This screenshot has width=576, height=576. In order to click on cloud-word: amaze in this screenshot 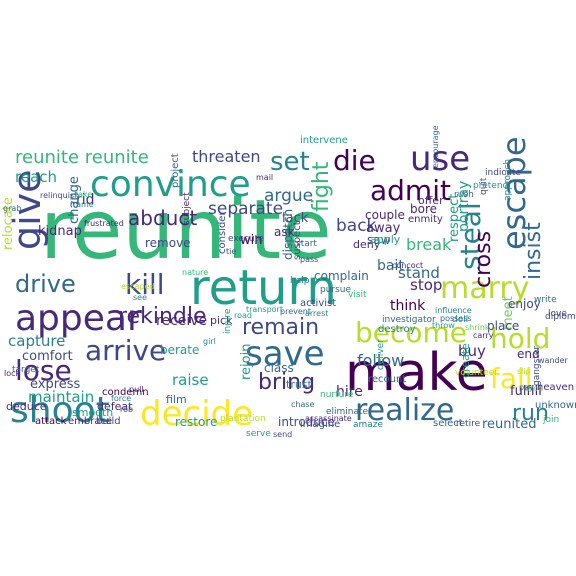, I will do `click(368, 425)`.